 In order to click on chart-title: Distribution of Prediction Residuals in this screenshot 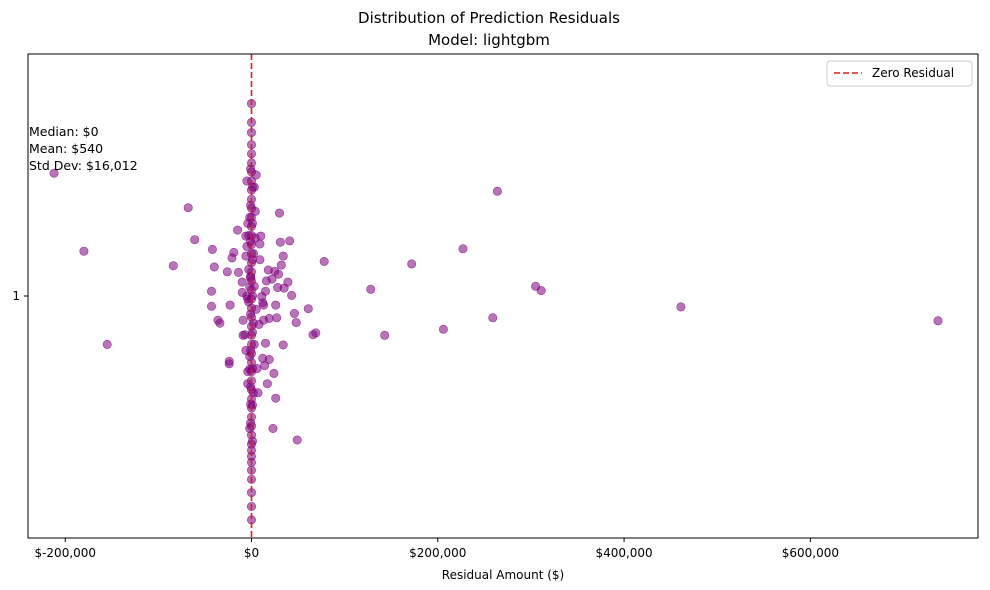, I will do `click(489, 18)`.